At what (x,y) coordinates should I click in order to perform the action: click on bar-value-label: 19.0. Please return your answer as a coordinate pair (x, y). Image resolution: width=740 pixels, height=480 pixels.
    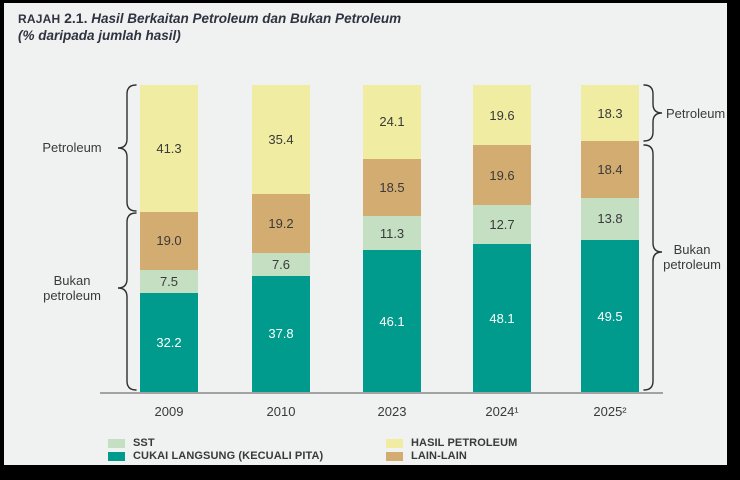
    Looking at the image, I should click on (169, 241).